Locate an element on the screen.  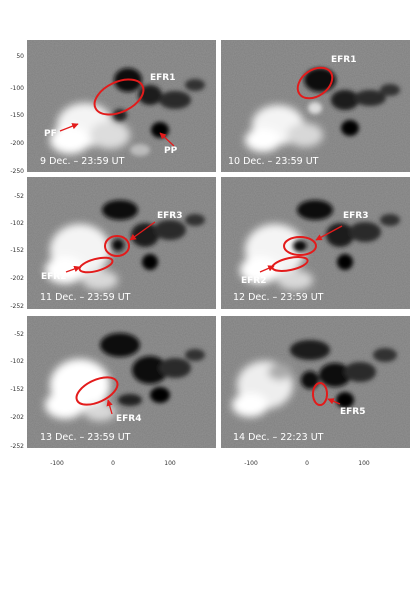
efr5-ellipse is located at coordinates (320, 394).